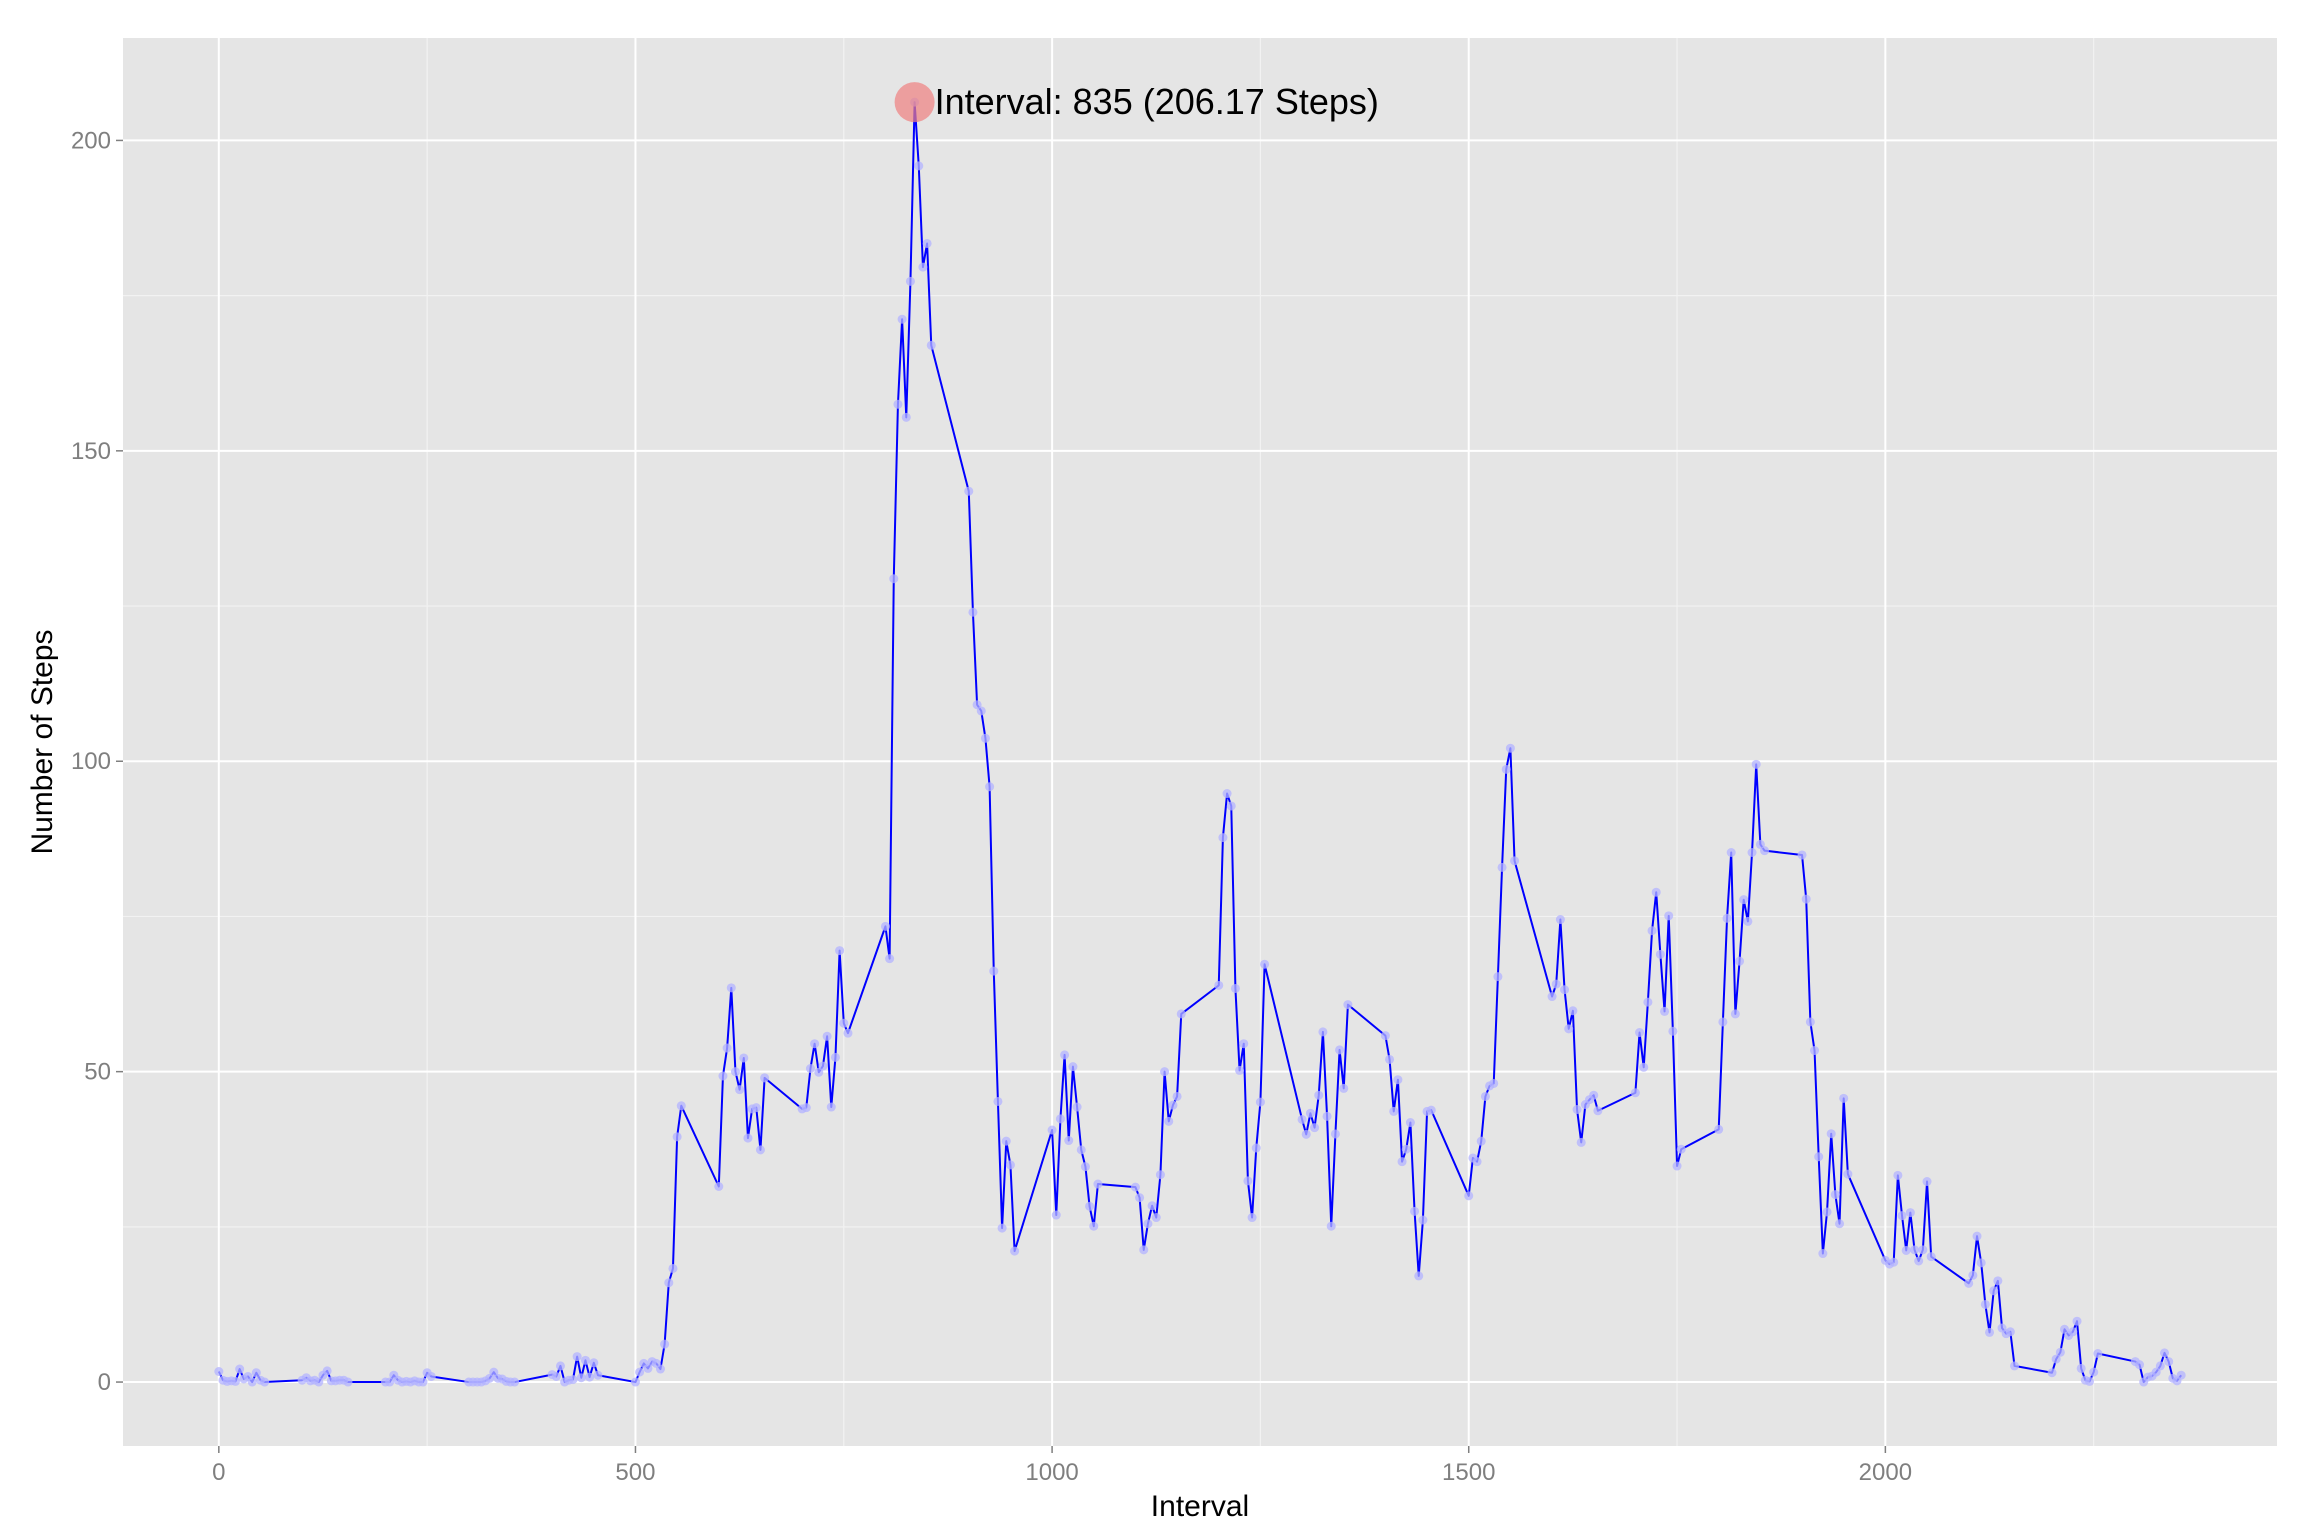  What do you see at coordinates (218, 1472) in the screenshot?
I see `x-tick-label: 0` at bounding box center [218, 1472].